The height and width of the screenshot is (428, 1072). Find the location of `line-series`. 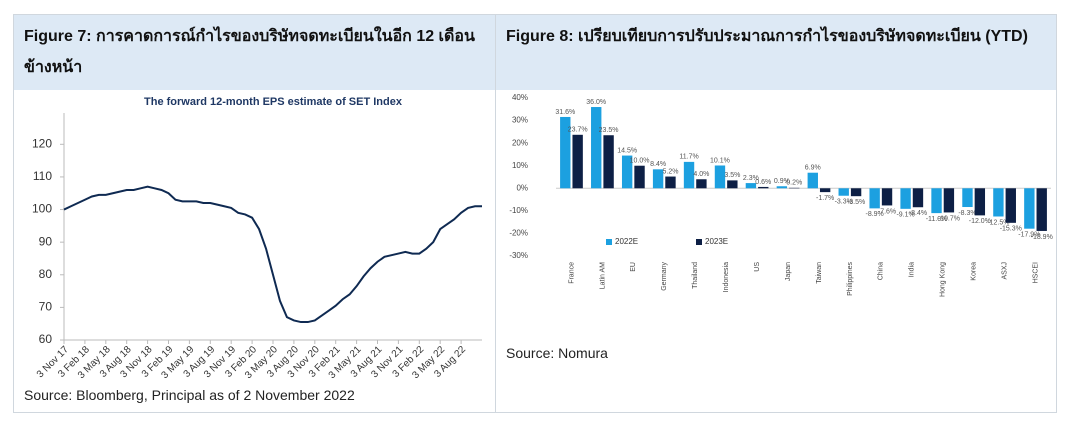

line-series is located at coordinates (272, 254).